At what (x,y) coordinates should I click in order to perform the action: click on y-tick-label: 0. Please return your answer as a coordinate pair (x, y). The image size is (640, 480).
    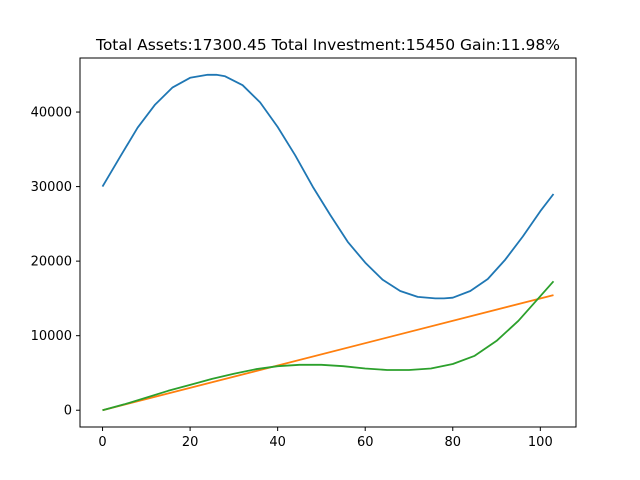
    Looking at the image, I should click on (68, 411).